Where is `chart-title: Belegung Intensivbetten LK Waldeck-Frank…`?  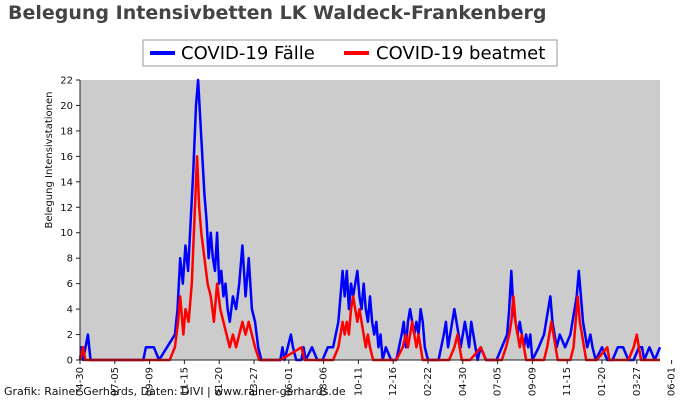 chart-title: Belegung Intensivbetten LK Waldeck-Frank… is located at coordinates (277, 13).